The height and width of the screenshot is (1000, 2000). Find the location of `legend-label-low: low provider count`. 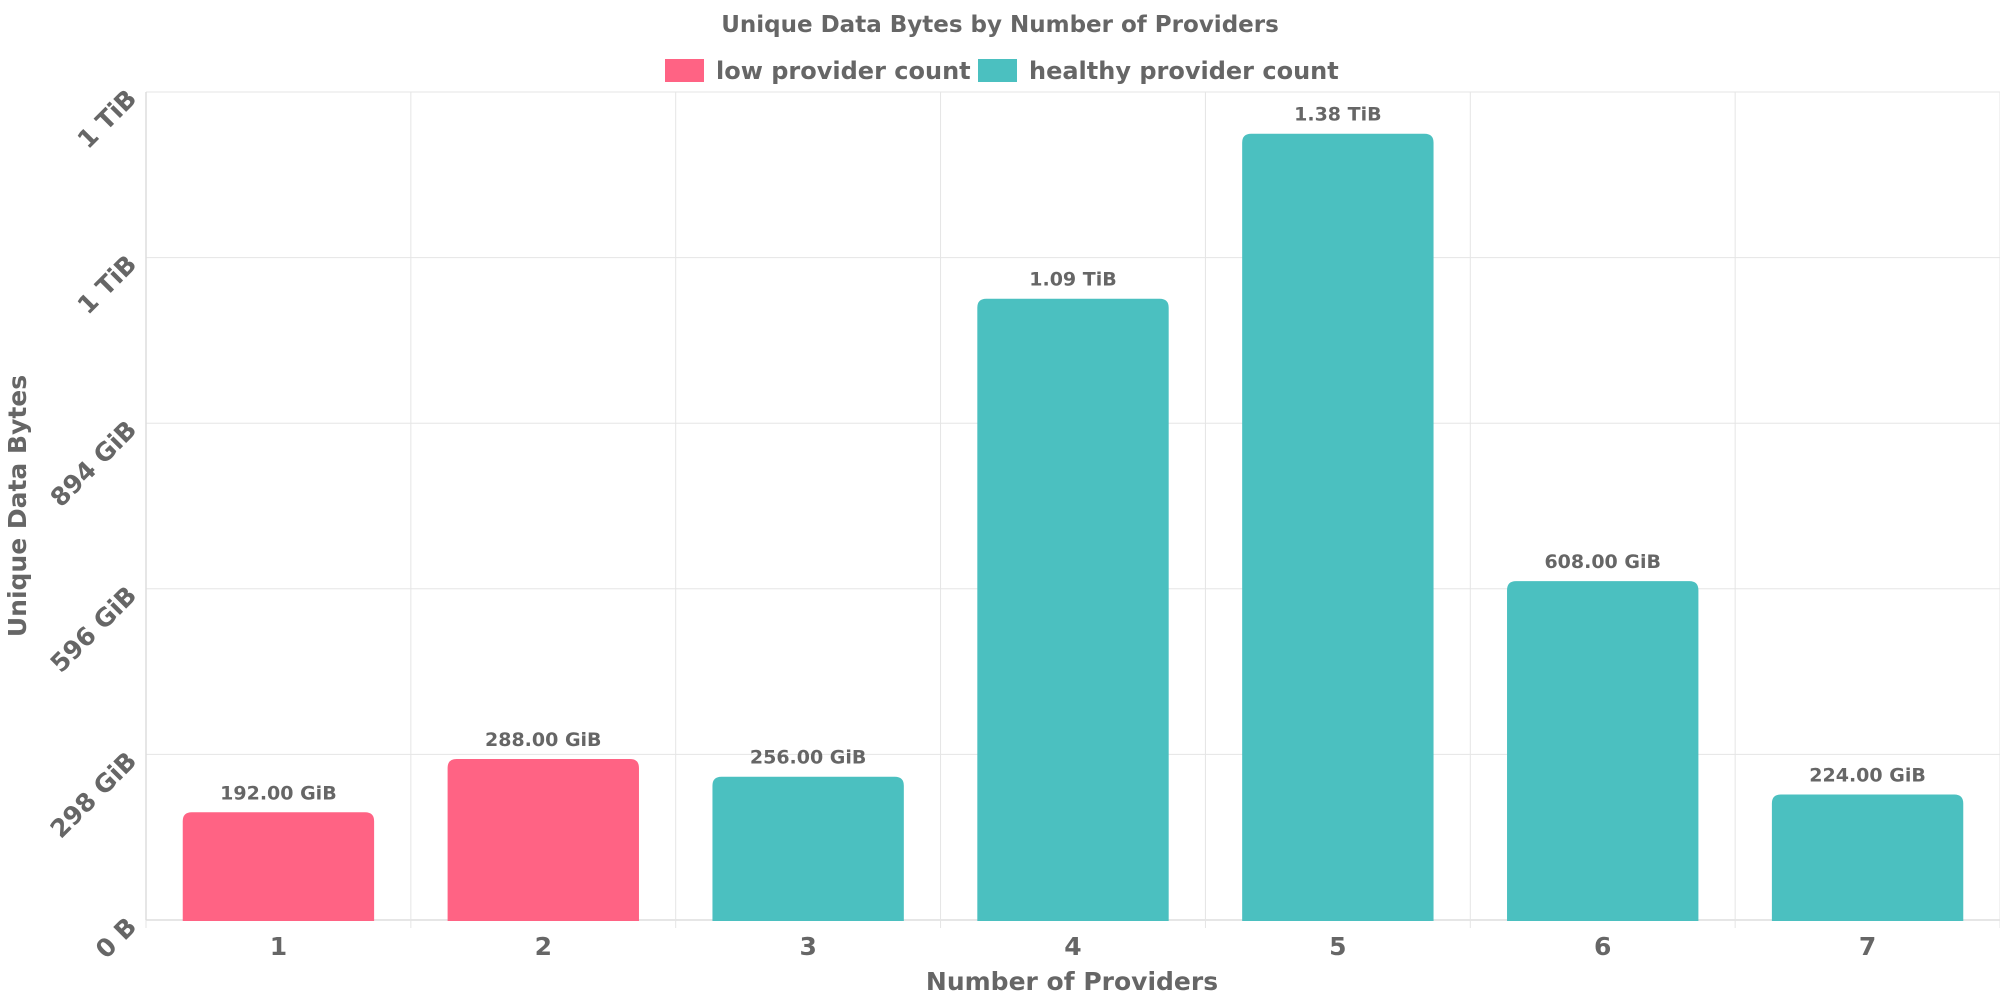

legend-label-low: low provider count is located at coordinates (843, 71).